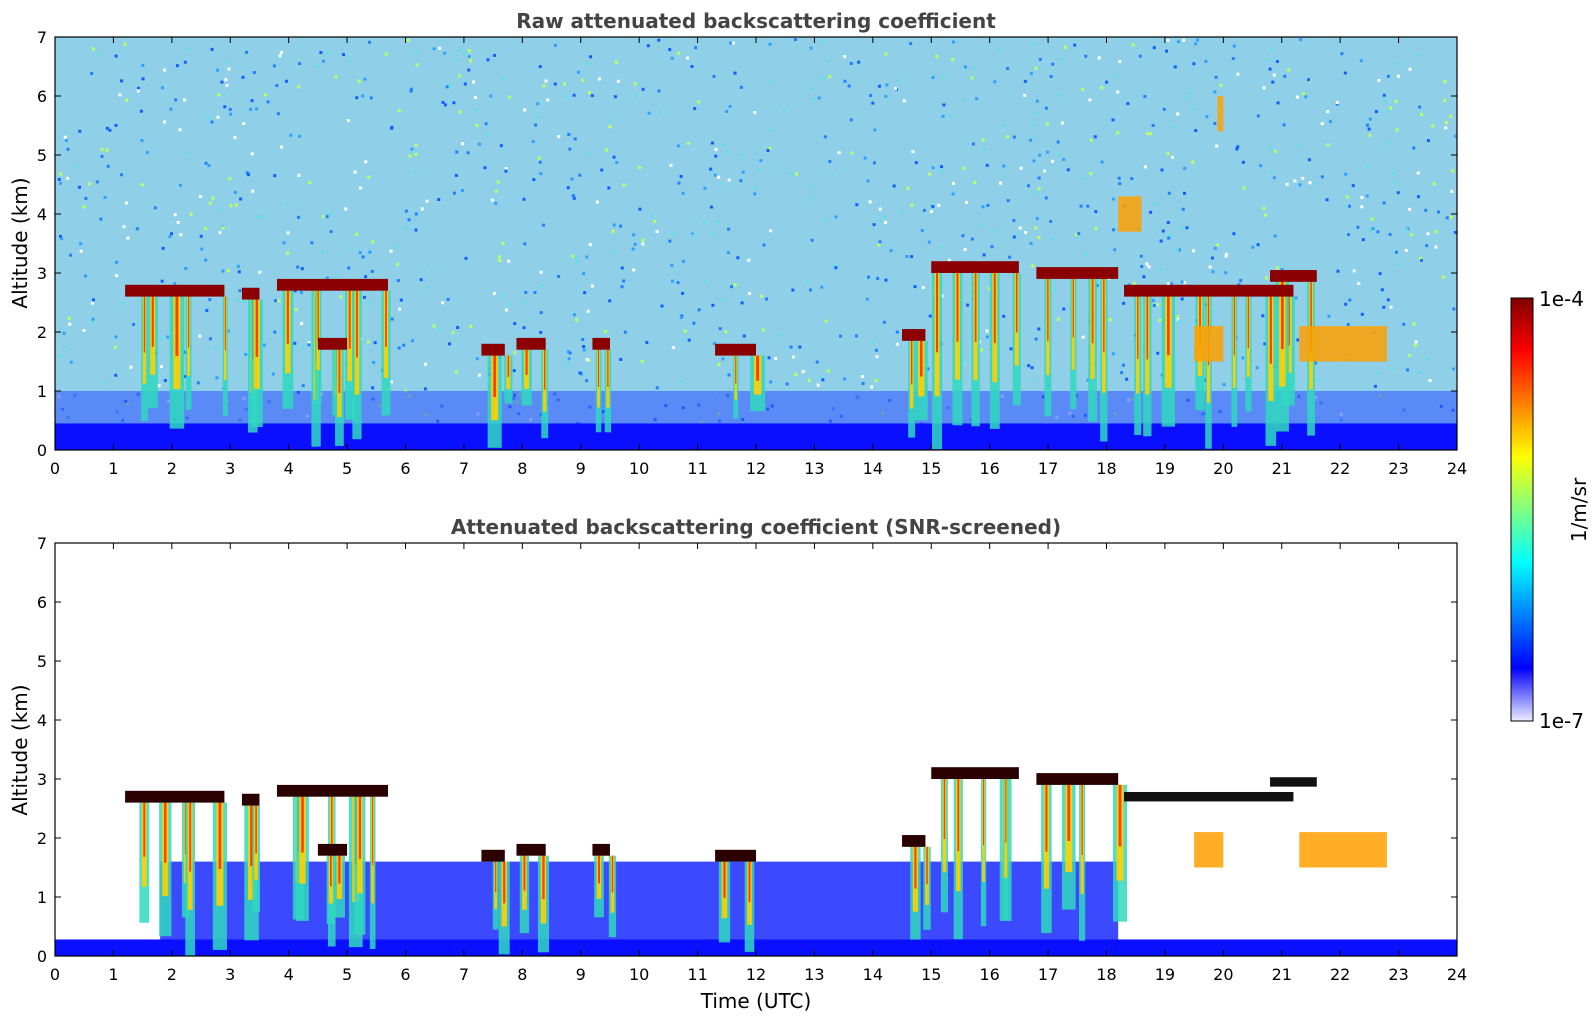  What do you see at coordinates (42, 214) in the screenshot?
I see `y-tick-label: 4` at bounding box center [42, 214].